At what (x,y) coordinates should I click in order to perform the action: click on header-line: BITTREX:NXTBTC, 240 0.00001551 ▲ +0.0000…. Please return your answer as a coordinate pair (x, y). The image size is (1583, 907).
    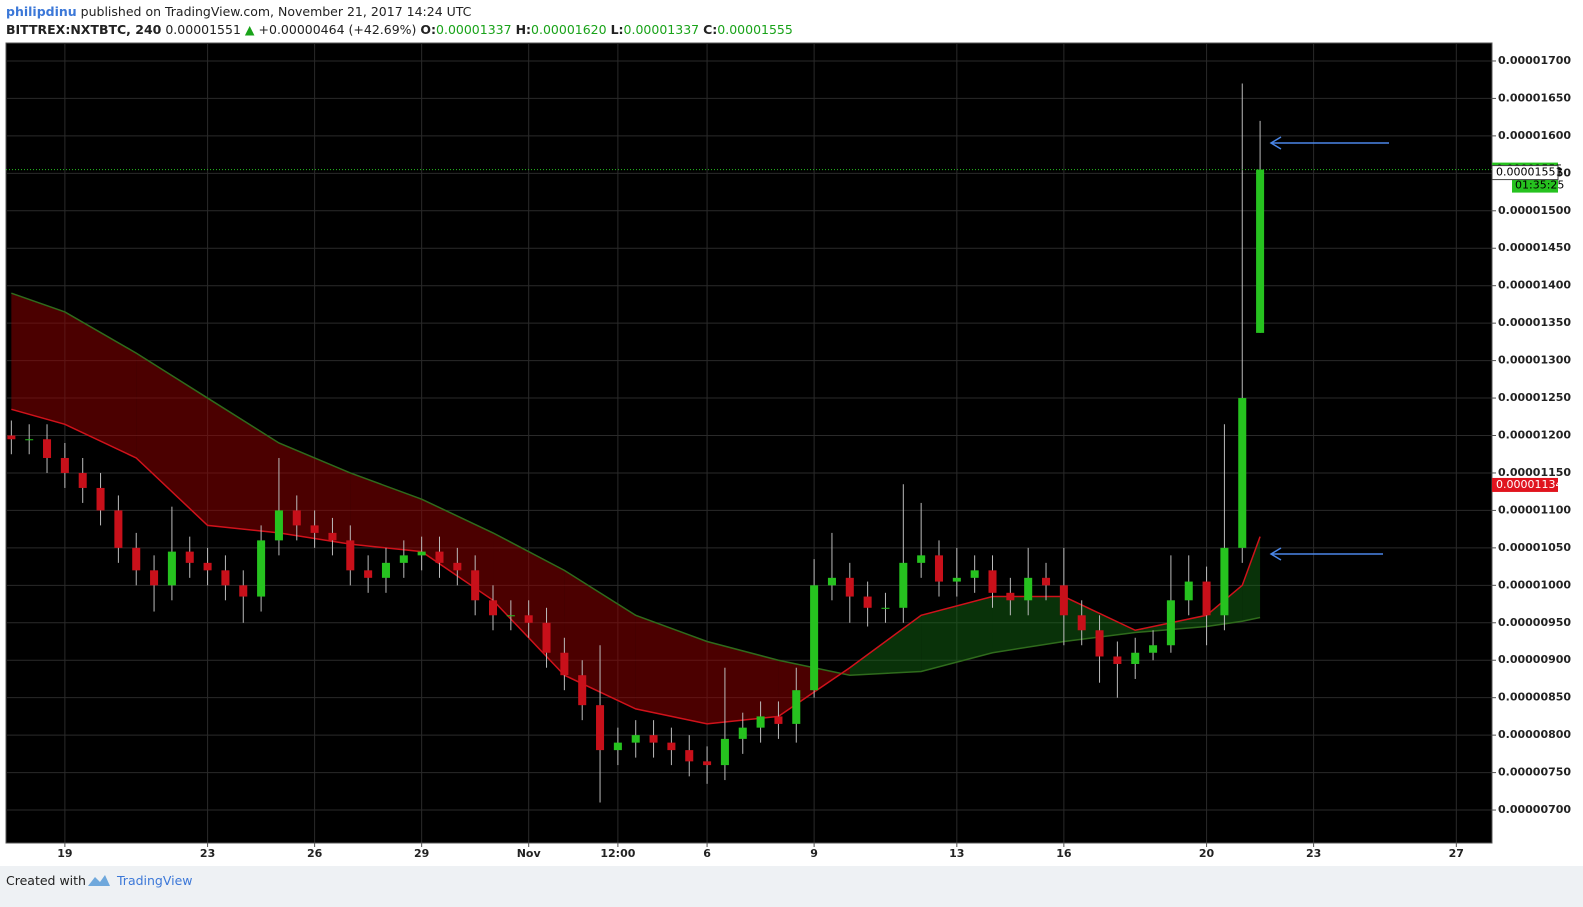
    Looking at the image, I should click on (399, 30).